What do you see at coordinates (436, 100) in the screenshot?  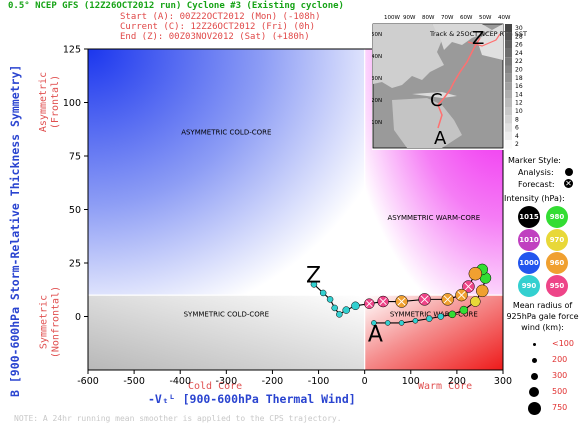 I see `map-marker-c: C` at bounding box center [436, 100].